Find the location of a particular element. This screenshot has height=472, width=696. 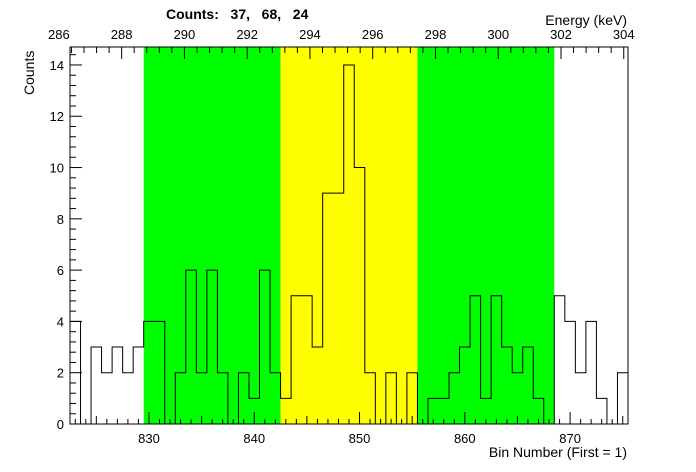

counts-title: Counts: 37, 68, 24 is located at coordinates (237, 14).